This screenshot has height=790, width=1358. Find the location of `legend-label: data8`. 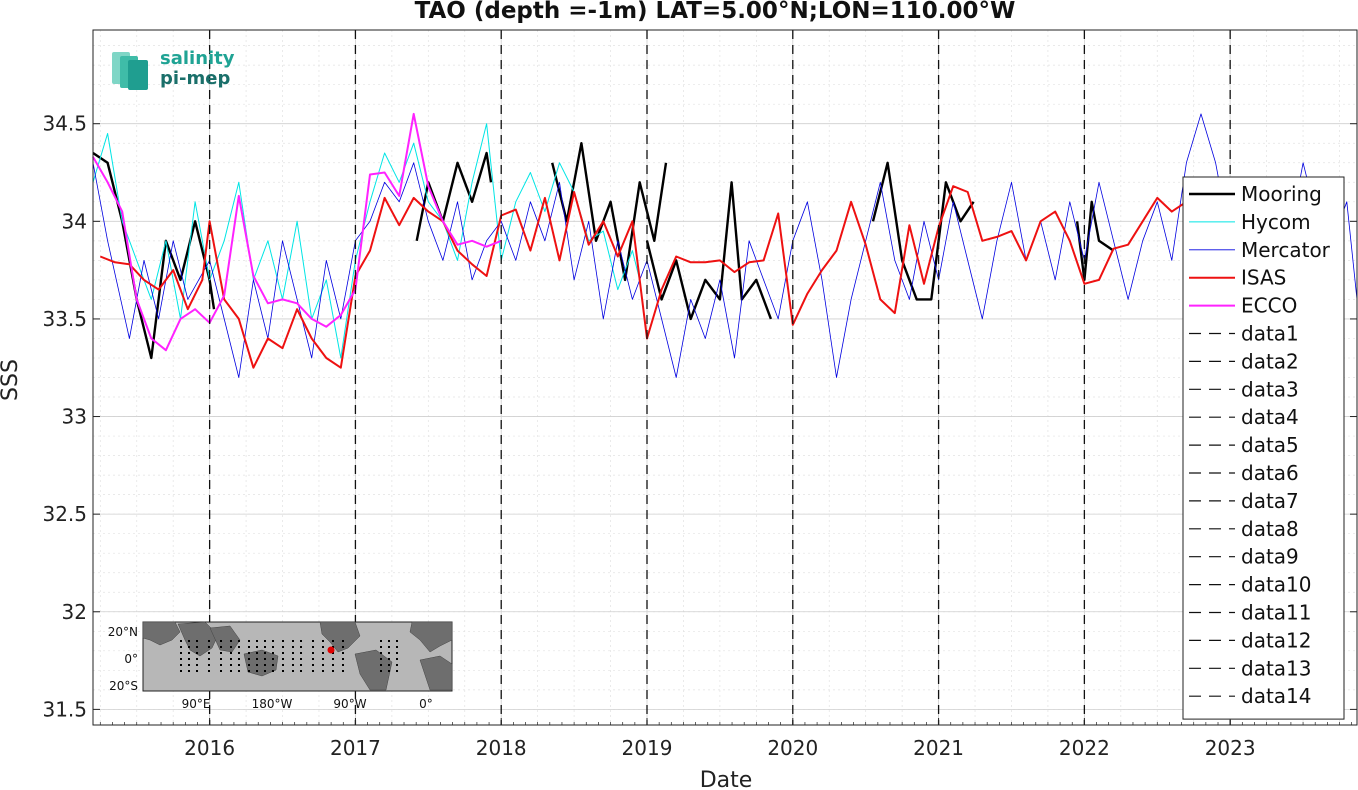

legend-label: data8 is located at coordinates (1270, 529).